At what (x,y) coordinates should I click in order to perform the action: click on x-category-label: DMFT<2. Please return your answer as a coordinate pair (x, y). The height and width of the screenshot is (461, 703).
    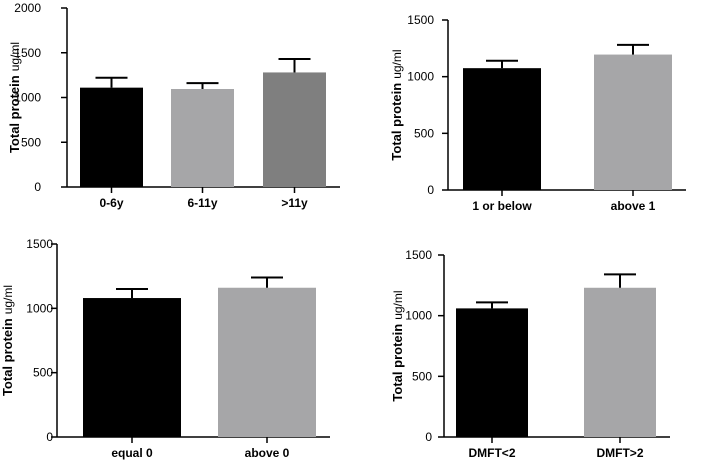
    Looking at the image, I should click on (491, 453).